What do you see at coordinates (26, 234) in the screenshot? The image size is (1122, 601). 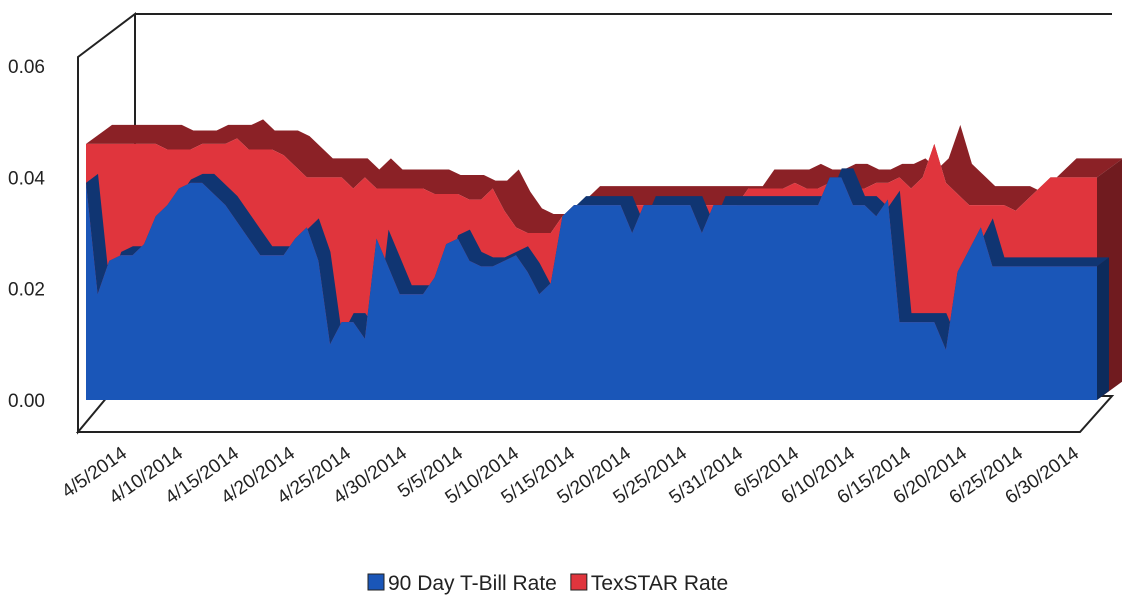 I see `y-axis-ticks: 0.00 0.02 0.04 0.06` at bounding box center [26, 234].